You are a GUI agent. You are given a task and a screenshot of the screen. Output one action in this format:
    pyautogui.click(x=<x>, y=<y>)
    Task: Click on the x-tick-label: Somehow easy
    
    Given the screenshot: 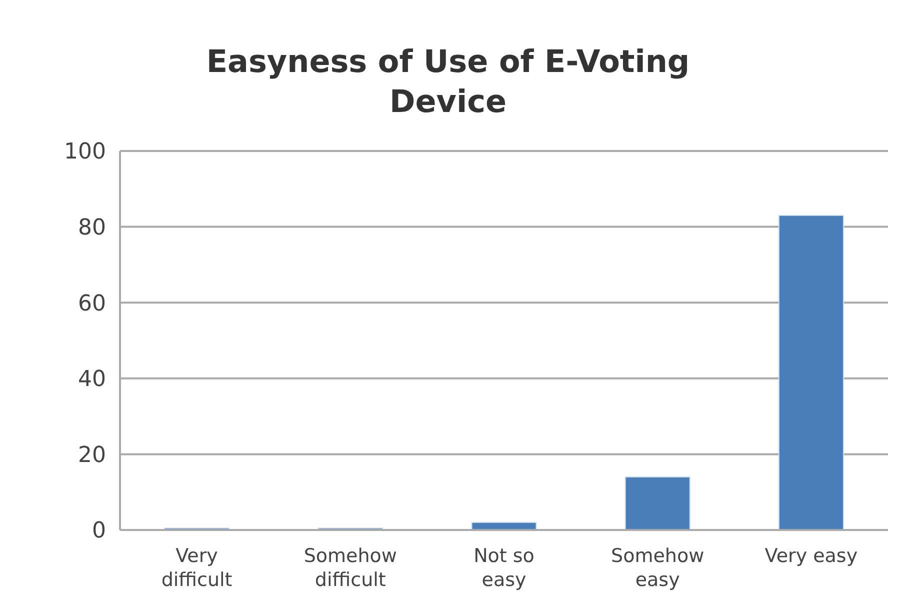 What is the action you would take?
    pyautogui.click(x=657, y=568)
    